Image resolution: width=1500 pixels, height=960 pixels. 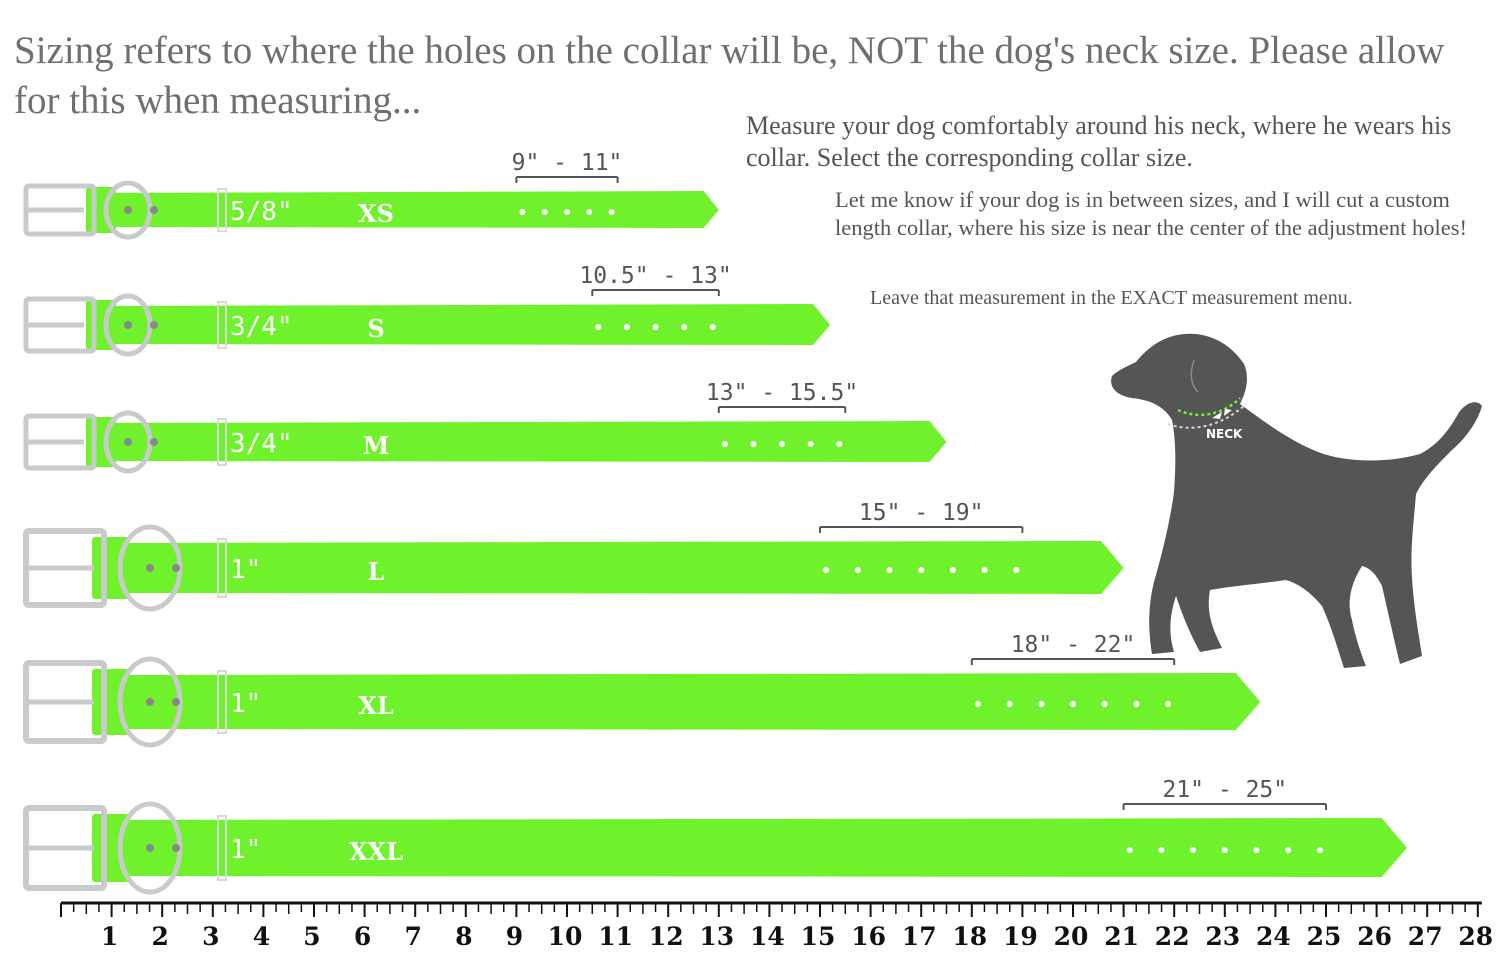 I want to click on collar-width-label: 5/8", so click(x=261, y=212).